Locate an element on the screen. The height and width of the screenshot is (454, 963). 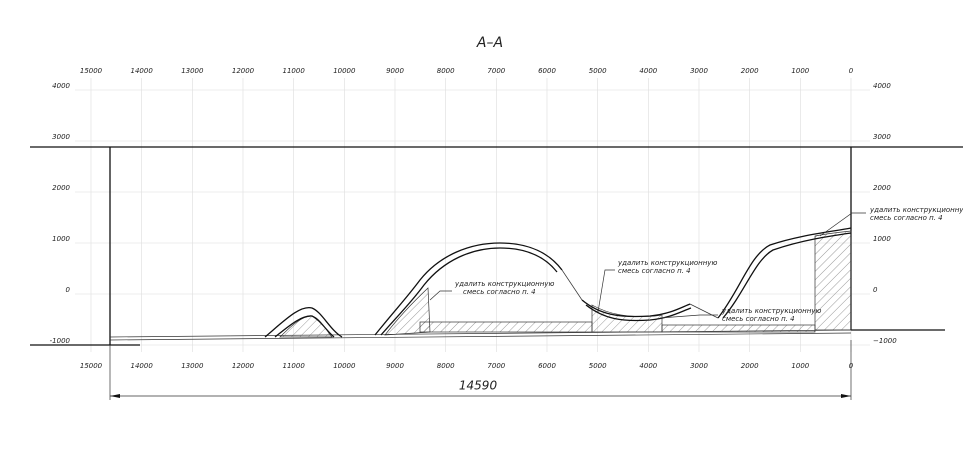
profile is located at coordinates (558, 282).